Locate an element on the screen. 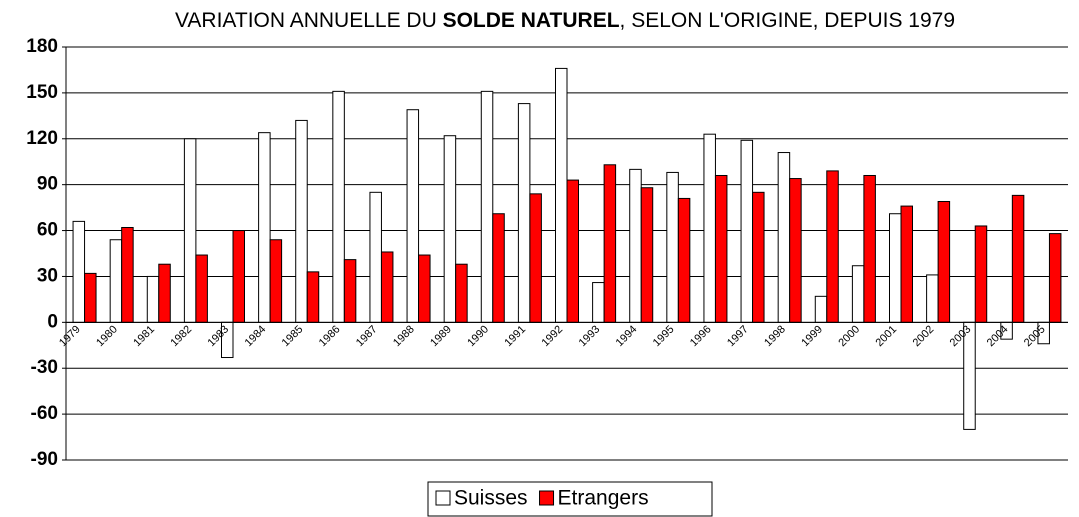 This screenshot has height=517, width=1079. y-tick-label: 60 is located at coordinates (47, 230).